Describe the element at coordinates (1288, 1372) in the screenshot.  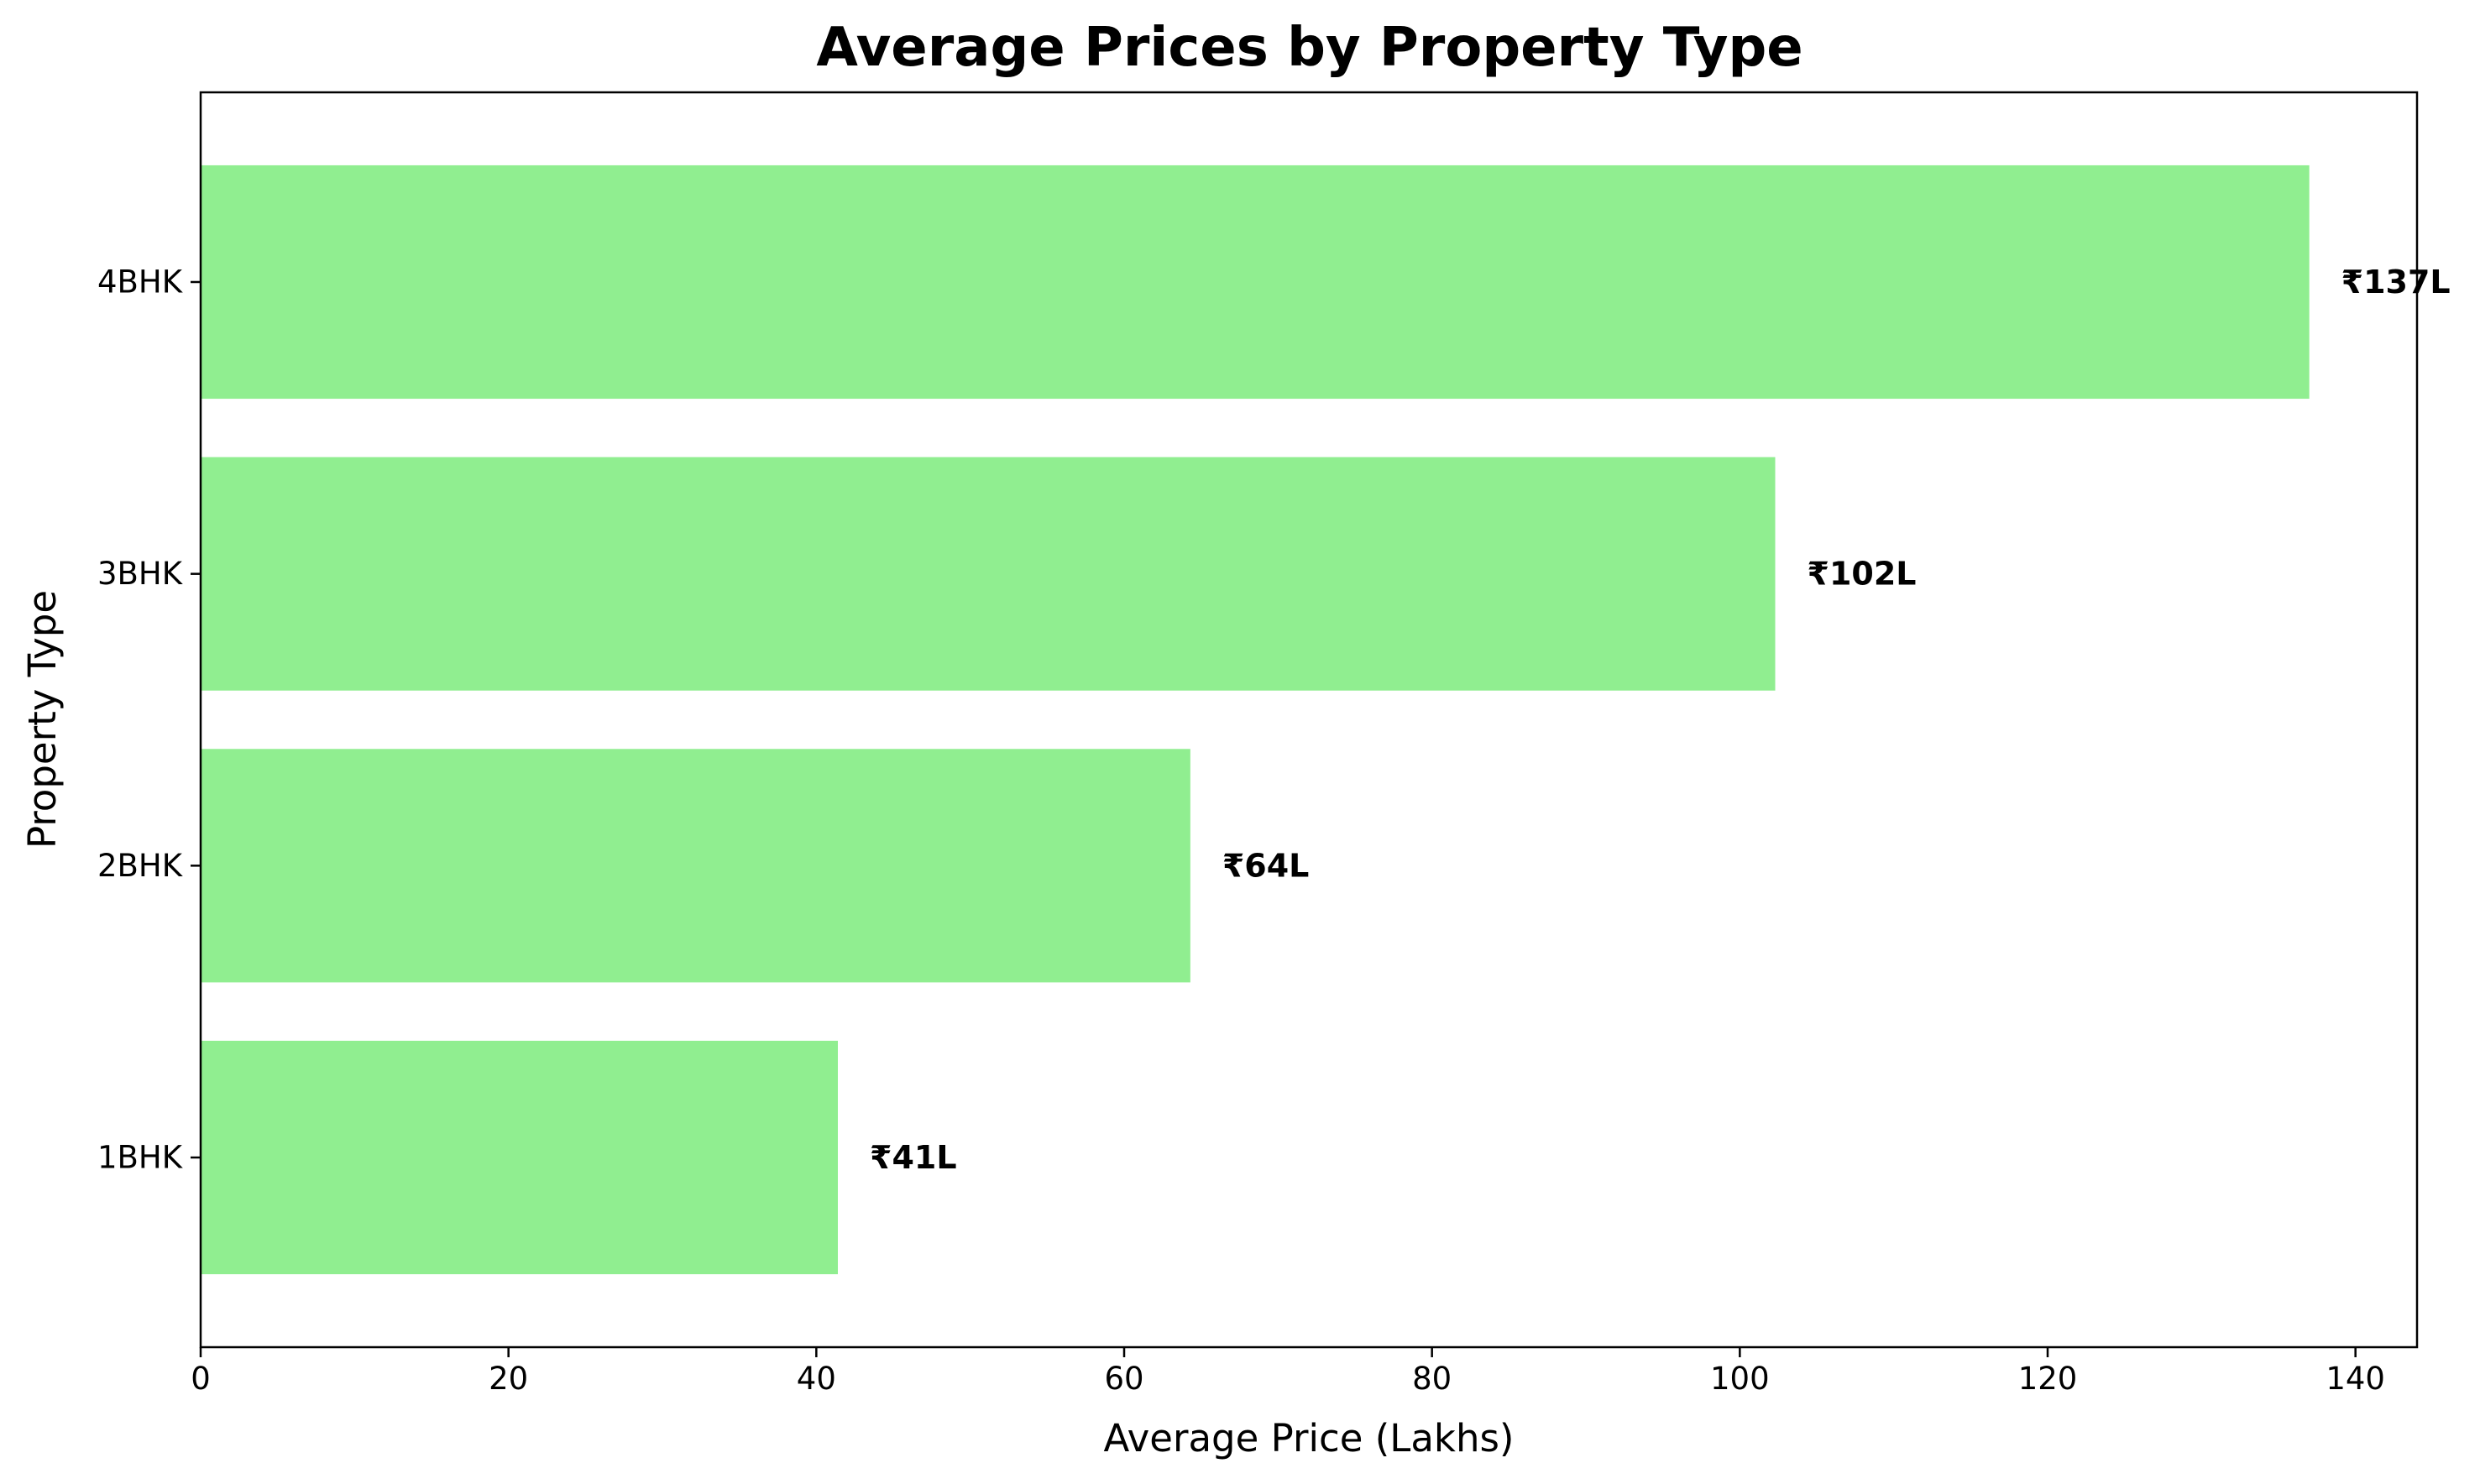
I see `x-axis-ticks: 0 20 40 60 80 100 120 140` at that location.